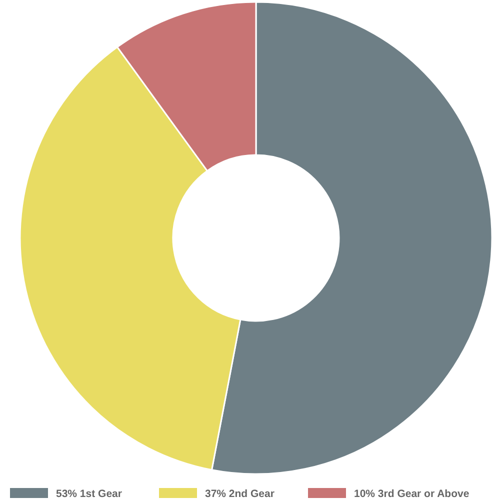  What do you see at coordinates (89, 494) in the screenshot?
I see `legend-label: 53% 1st Gear` at bounding box center [89, 494].